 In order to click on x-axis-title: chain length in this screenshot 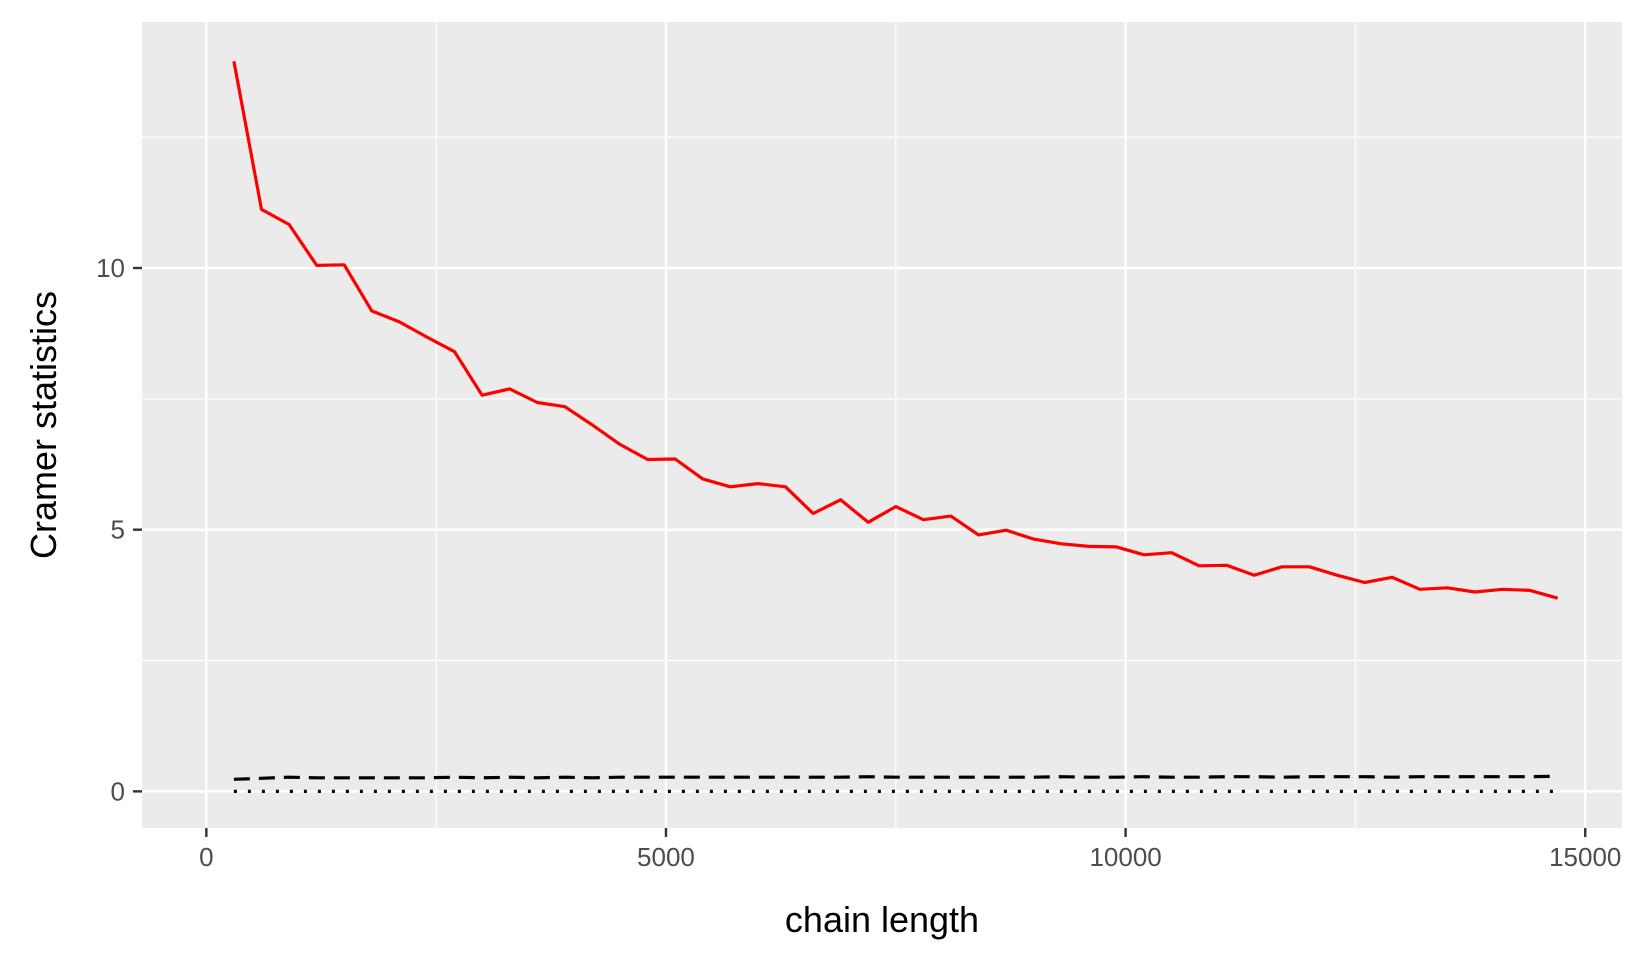, I will do `click(882, 919)`.